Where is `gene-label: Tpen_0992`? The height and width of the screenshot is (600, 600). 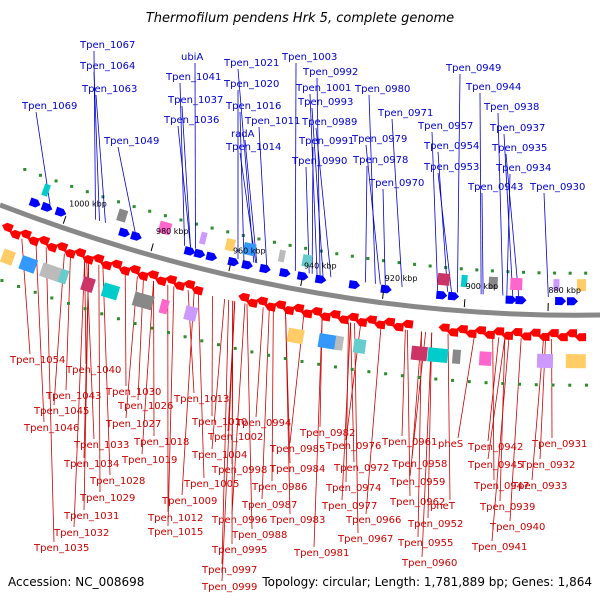 gene-label: Tpen_0992 is located at coordinates (330, 72).